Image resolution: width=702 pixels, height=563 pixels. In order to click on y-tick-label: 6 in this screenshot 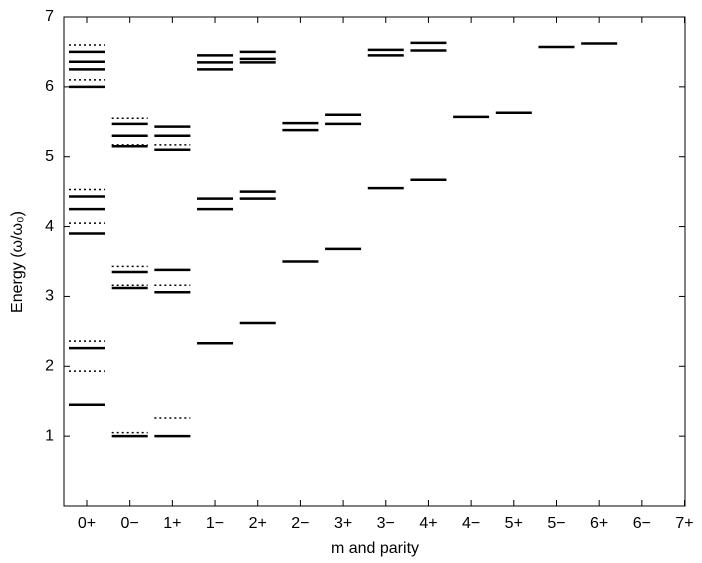, I will do `click(49, 86)`.